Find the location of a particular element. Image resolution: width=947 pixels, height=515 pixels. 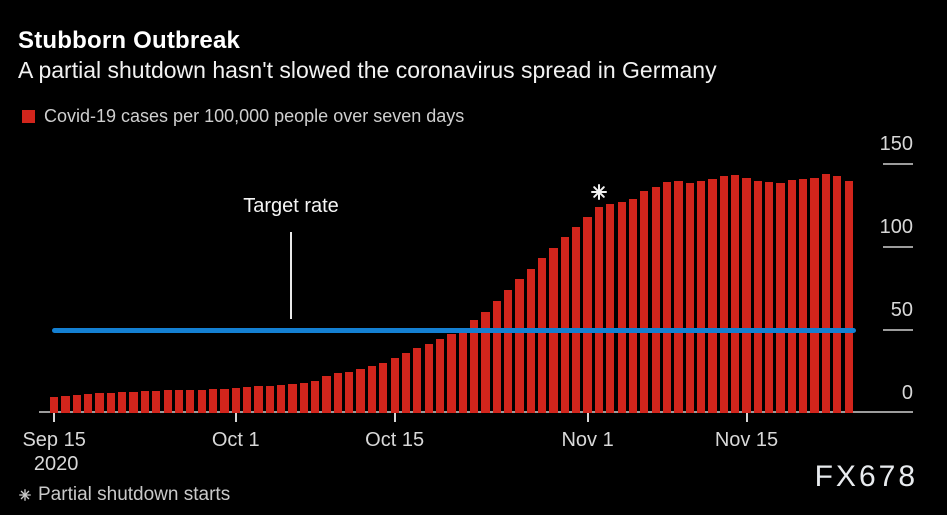

shutdown-asterisk-icon is located at coordinates (598, 192).